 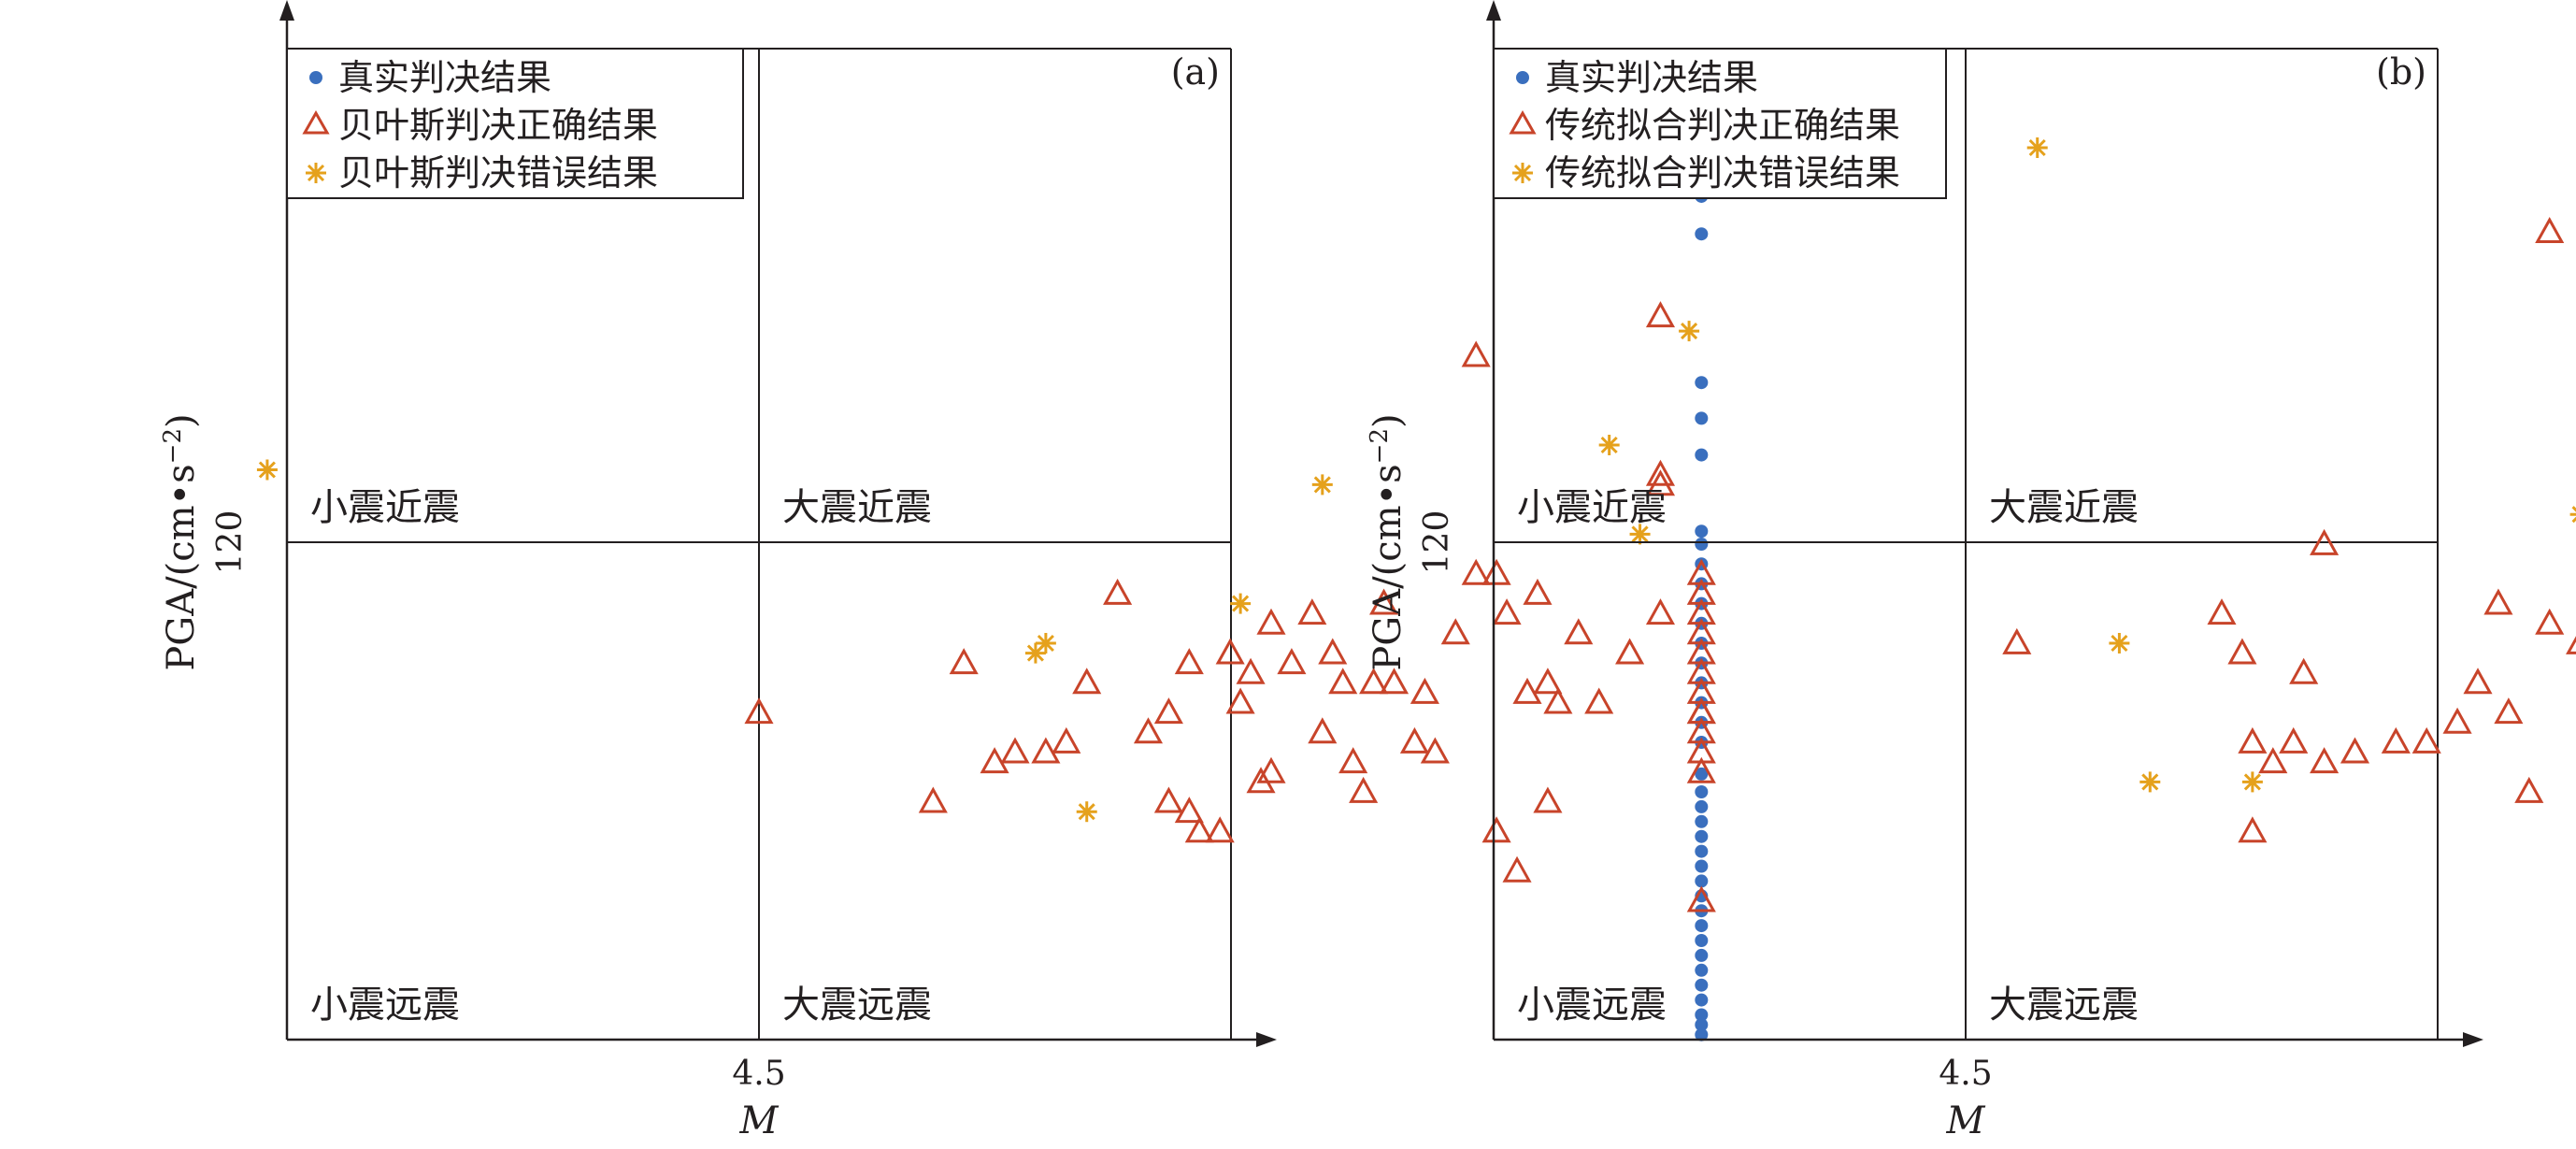 What do you see at coordinates (315, 77) in the screenshot?
I see `legend-dot-icon` at bounding box center [315, 77].